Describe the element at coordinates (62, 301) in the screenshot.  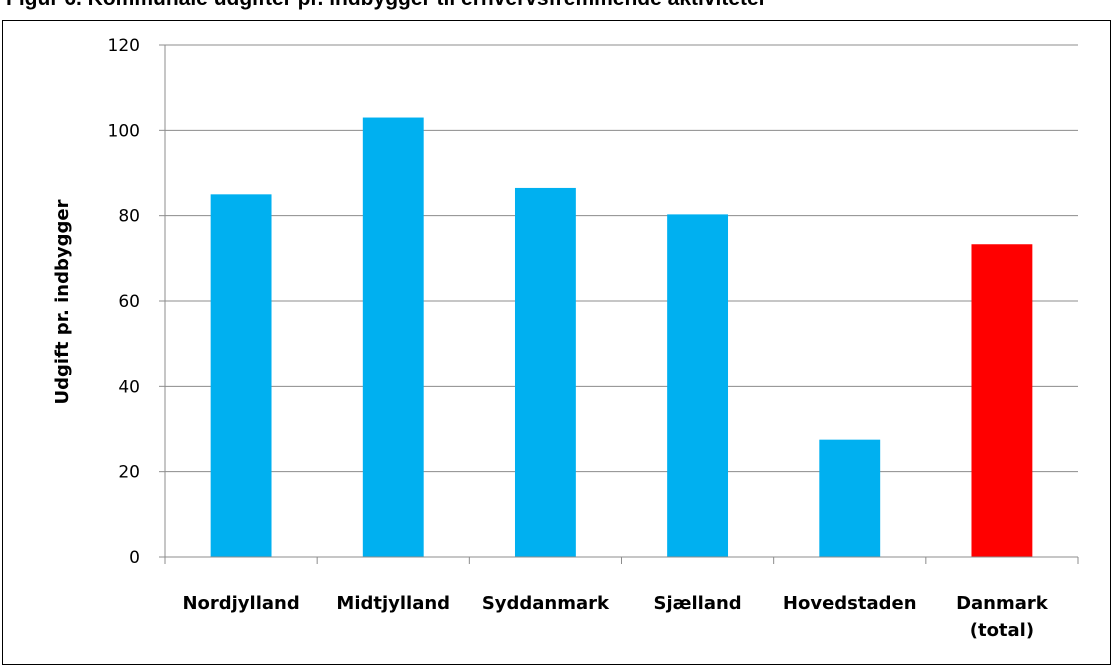
I see `y-axis-title: Udgift pr. indbygger` at that location.